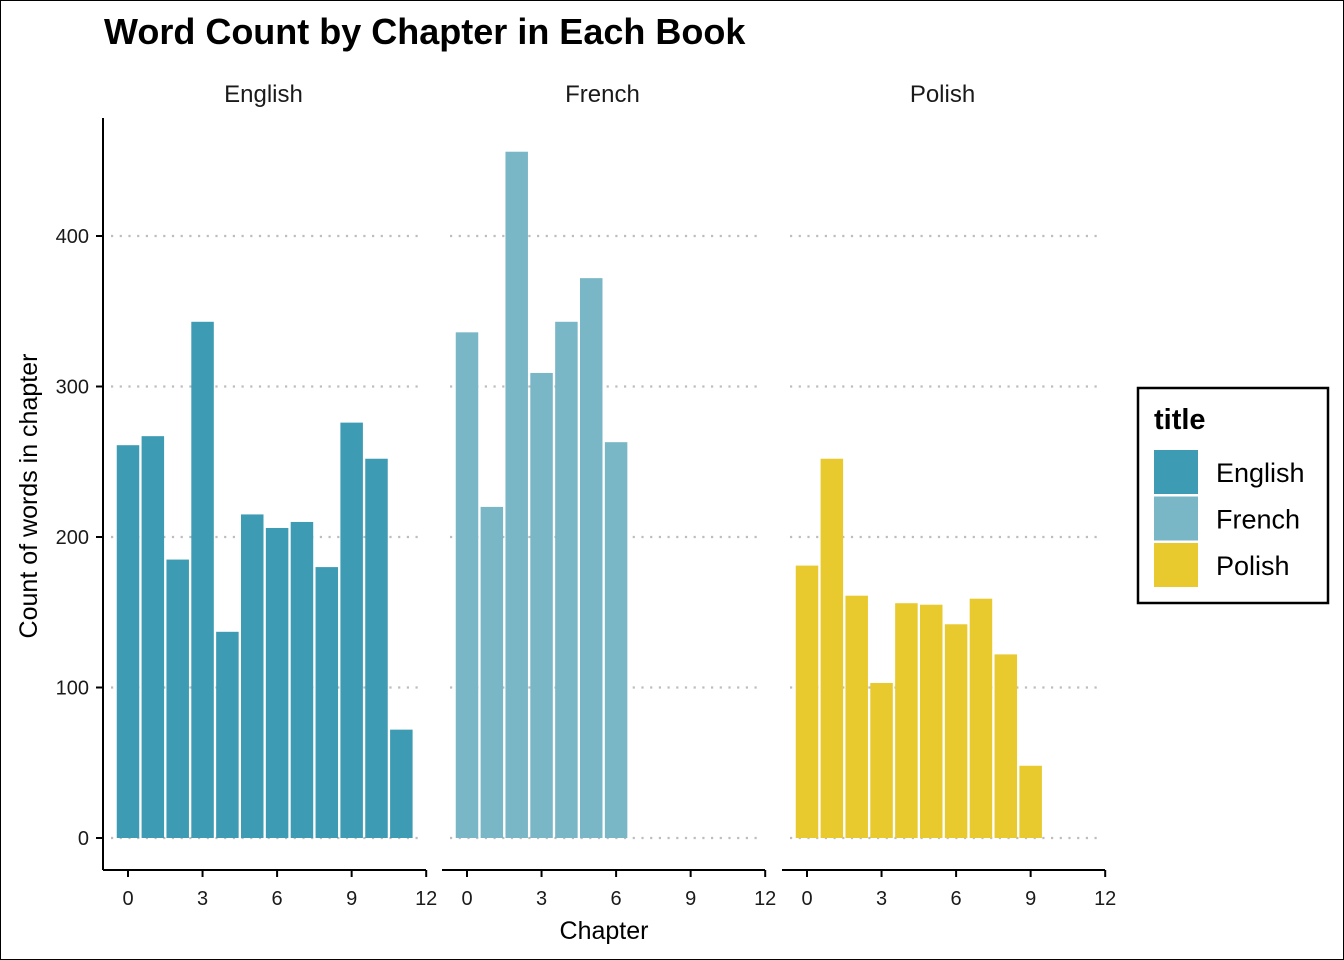 The width and height of the screenshot is (1344, 960). I want to click on y-tick-label: 0, so click(83, 839).